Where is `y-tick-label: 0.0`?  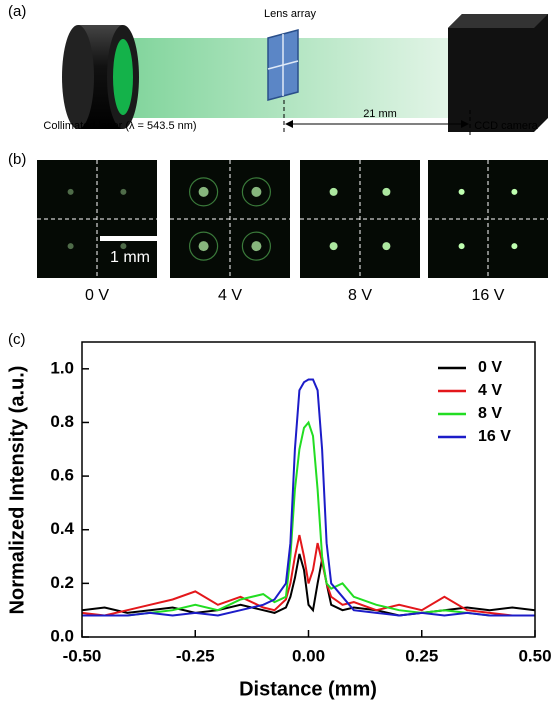
y-tick-label: 0.0 is located at coordinates (62, 635).